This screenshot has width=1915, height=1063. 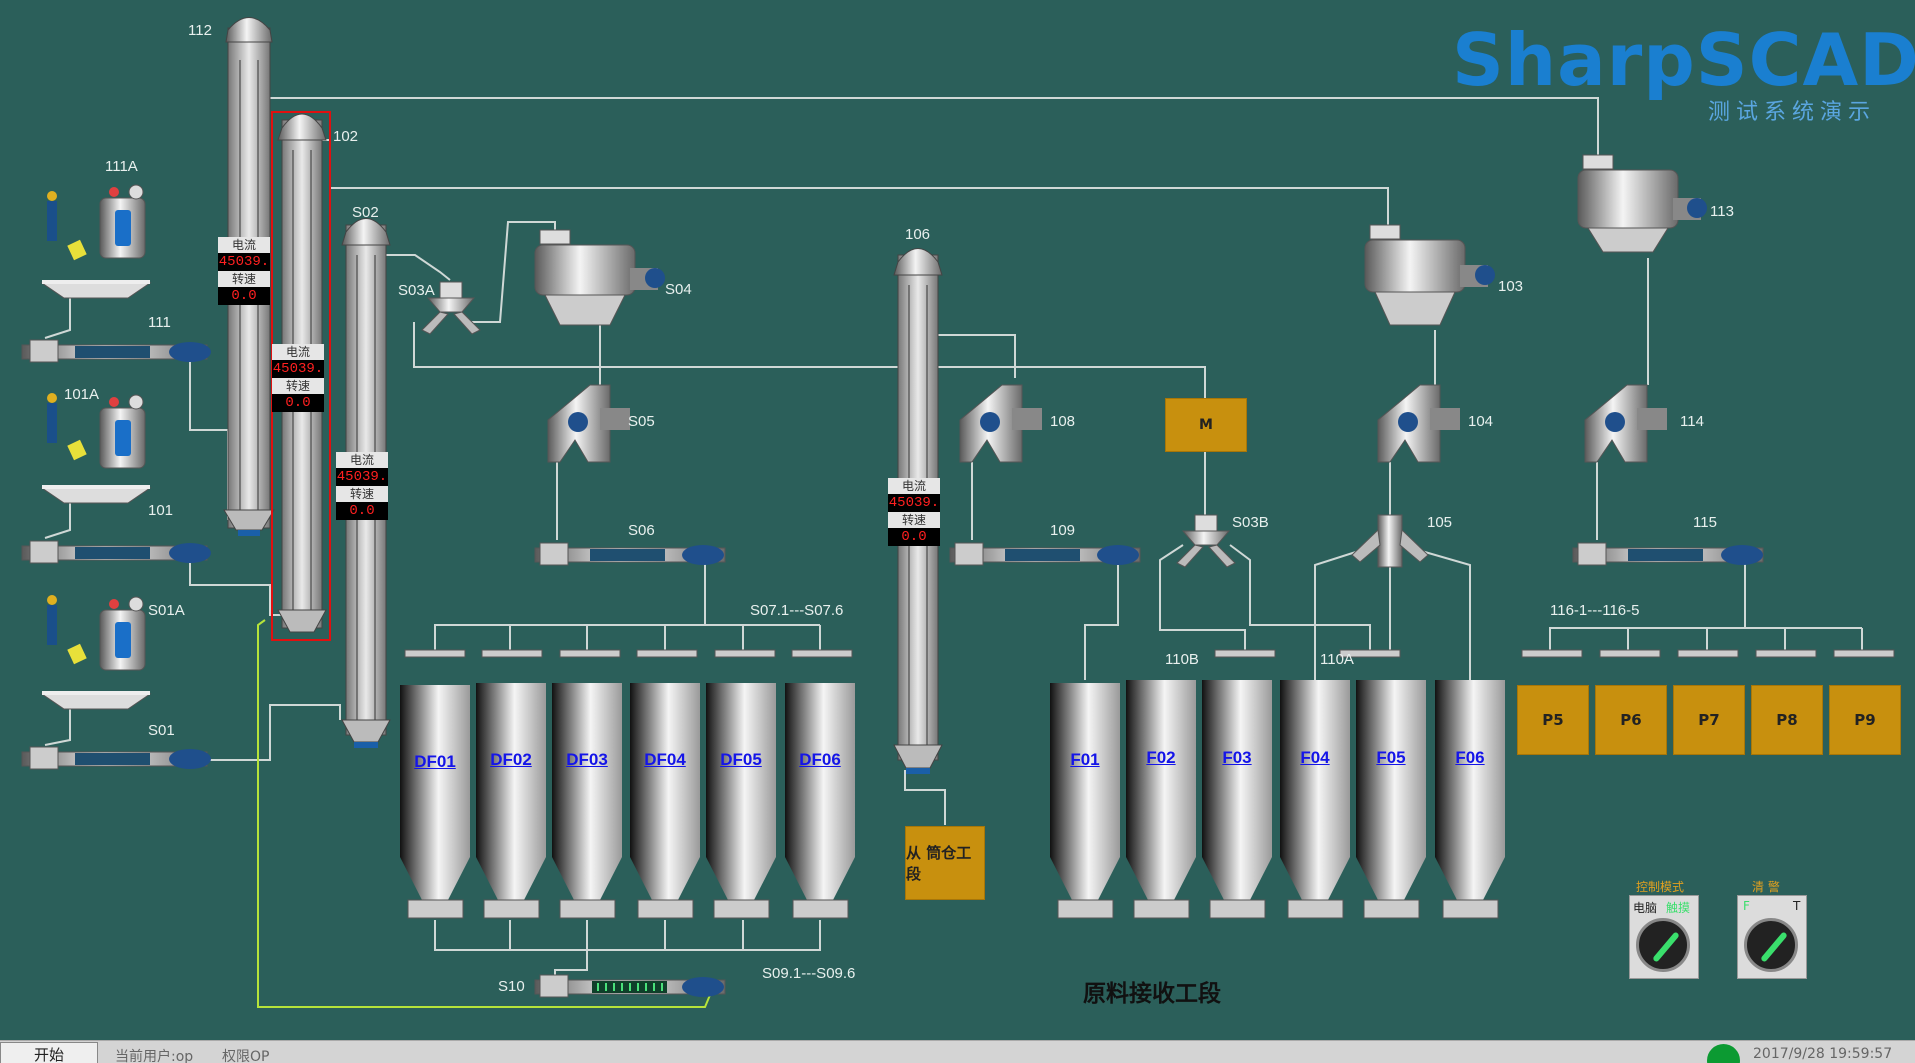 I want to click on bin-link-f05: F05, so click(x=1391, y=757).